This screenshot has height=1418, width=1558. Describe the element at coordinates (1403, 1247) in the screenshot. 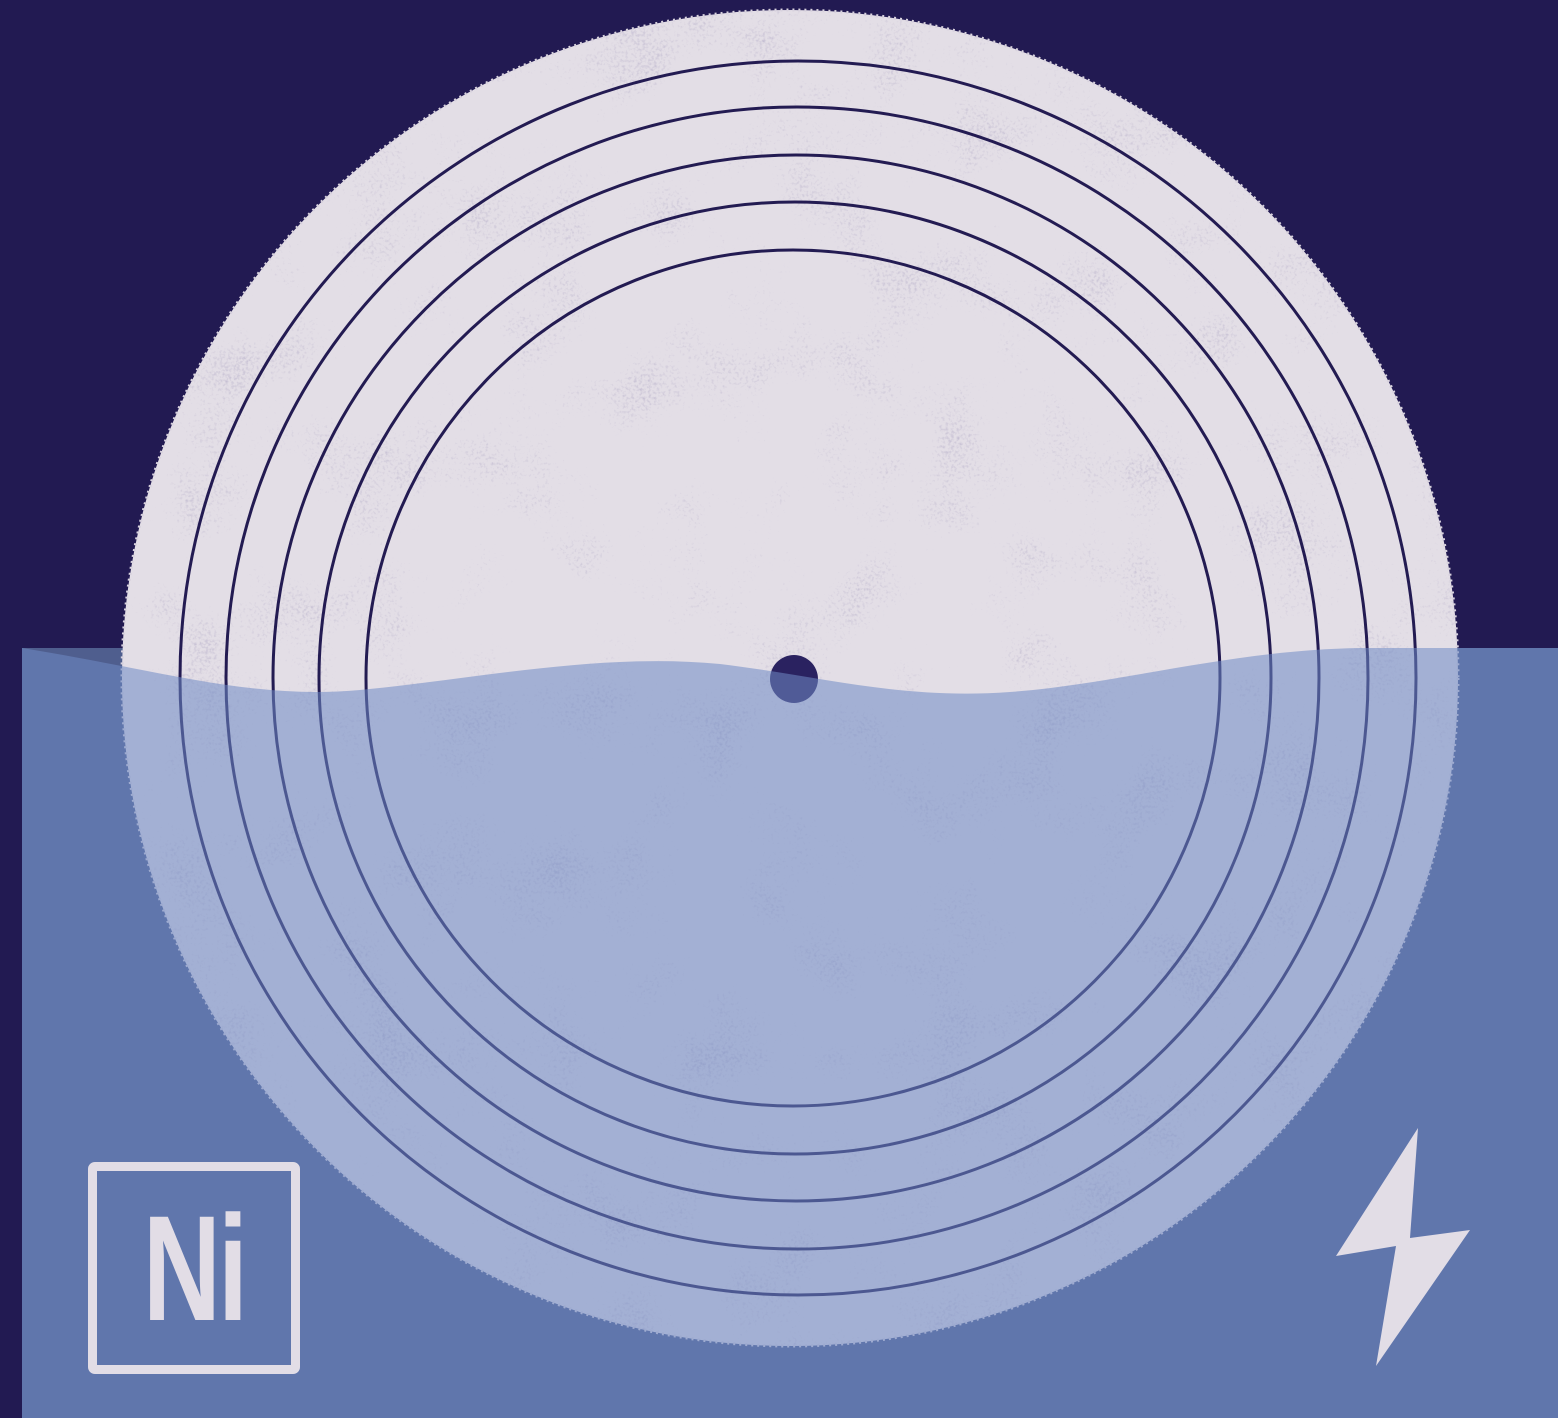

I see `lightning-bolt-icon` at that location.